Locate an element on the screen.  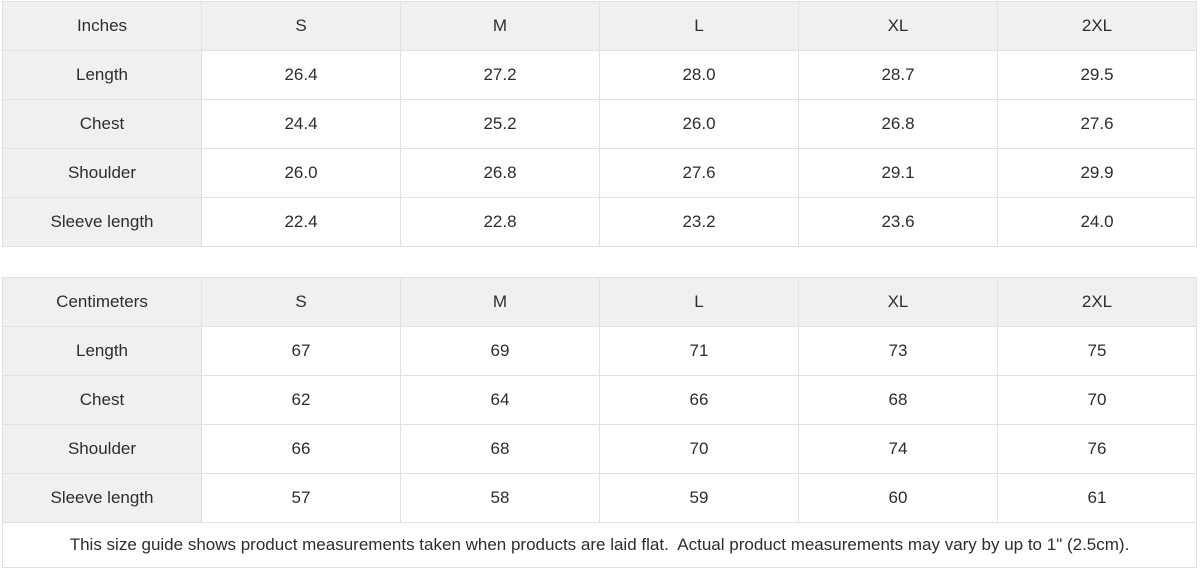
value-cell: 64 is located at coordinates (500, 400).